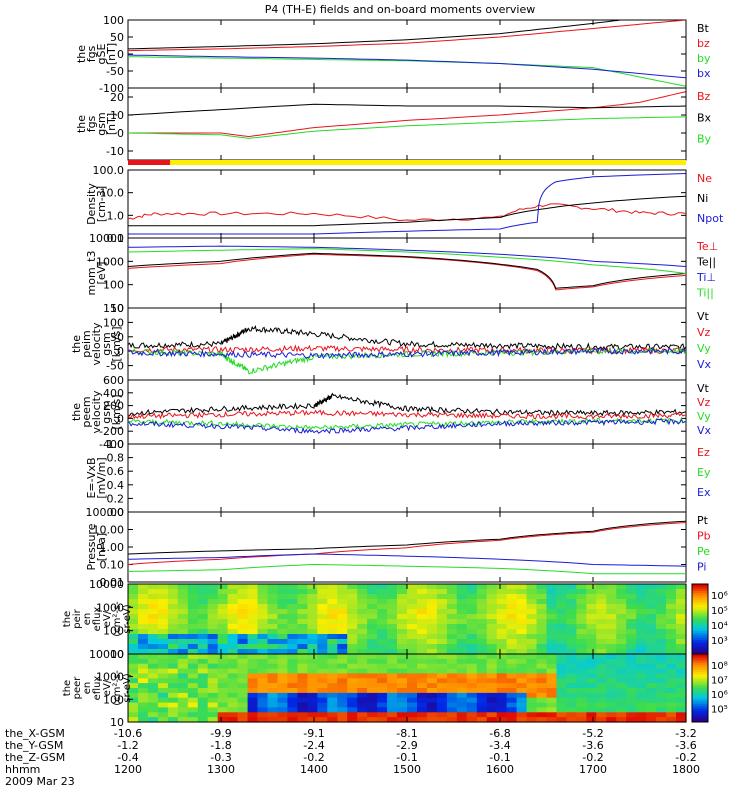 The height and width of the screenshot is (804, 750). Describe the element at coordinates (111, 444) in the screenshot. I see `y-tick-label: -400` at that location.